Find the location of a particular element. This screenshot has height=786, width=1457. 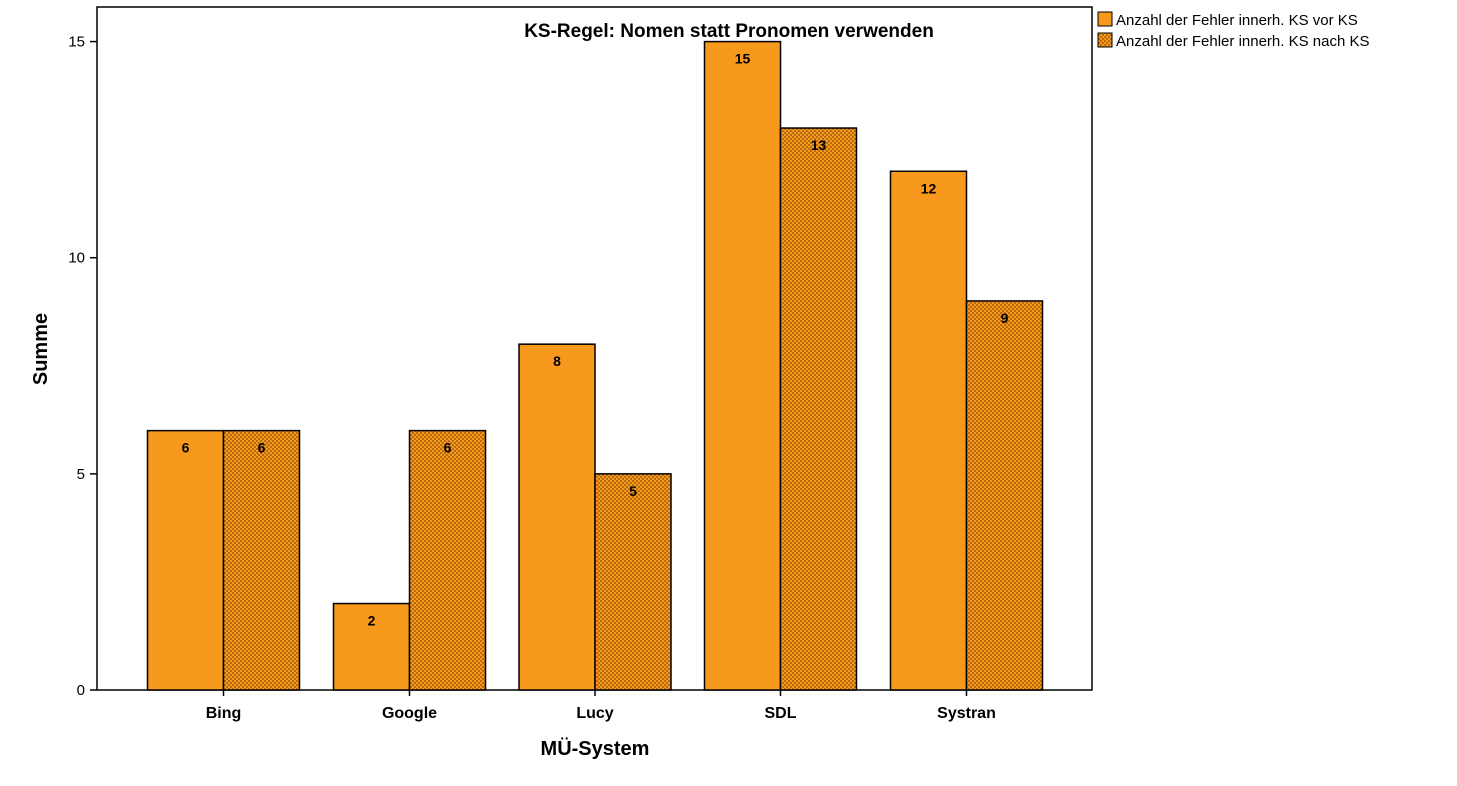

bar-google-nach is located at coordinates (447, 560).